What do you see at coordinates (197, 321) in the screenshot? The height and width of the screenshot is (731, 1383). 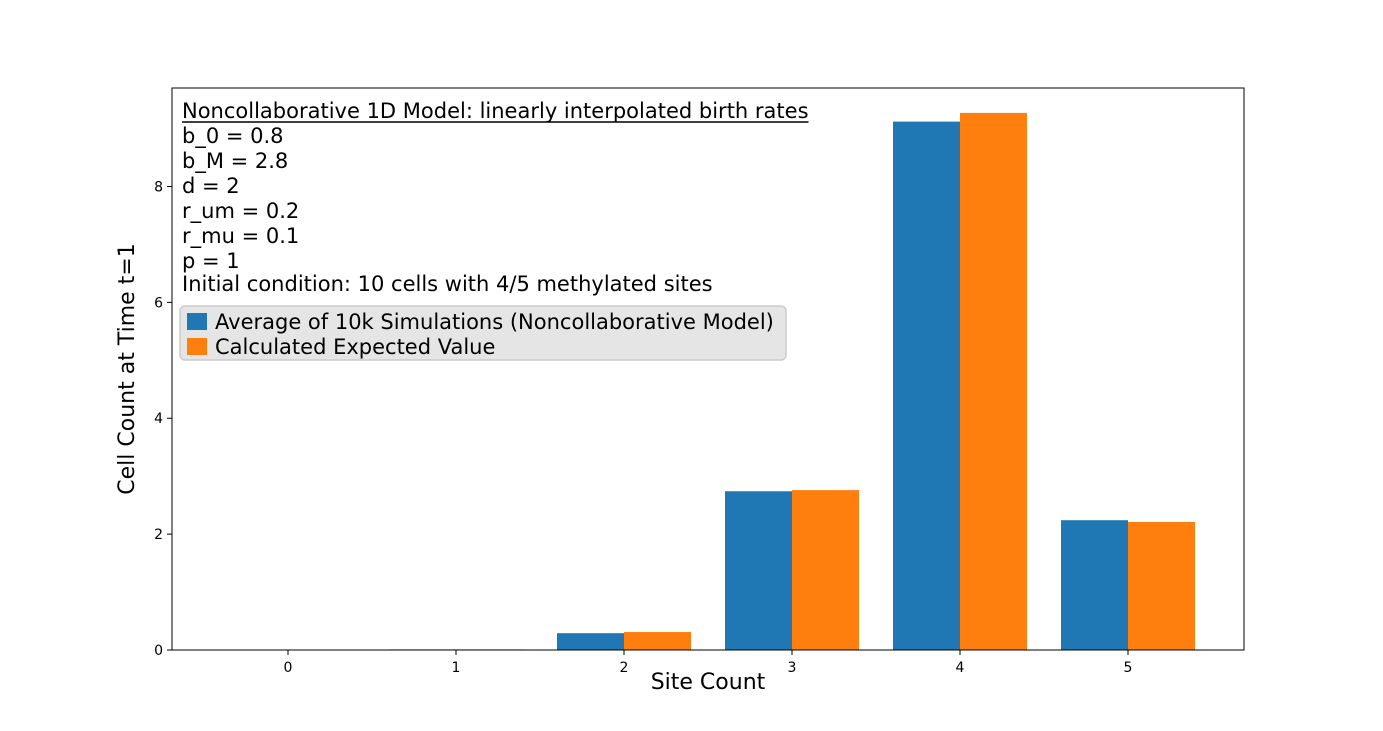 I see `legend-swatch-simulations` at bounding box center [197, 321].